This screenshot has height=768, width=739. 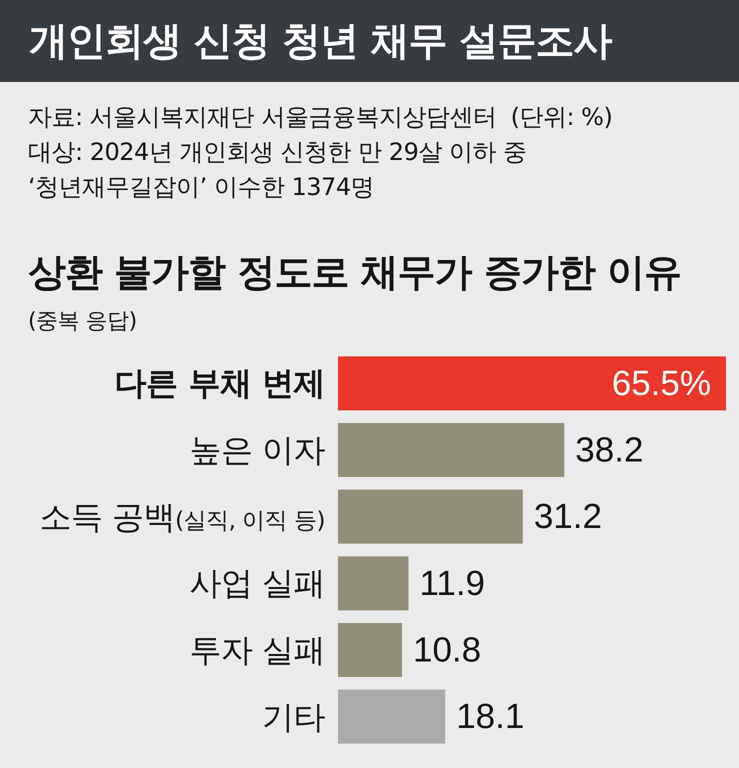 What do you see at coordinates (257, 583) in the screenshot?
I see `y-tick-label: 사업 실패` at bounding box center [257, 583].